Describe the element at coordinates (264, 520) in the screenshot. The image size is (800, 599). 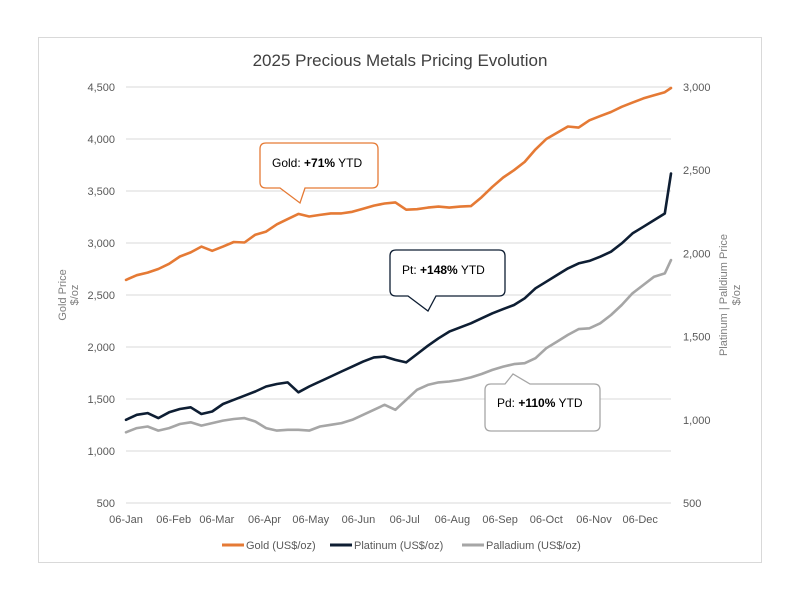
I see `x-tick-label: 06-Apr` at that location.